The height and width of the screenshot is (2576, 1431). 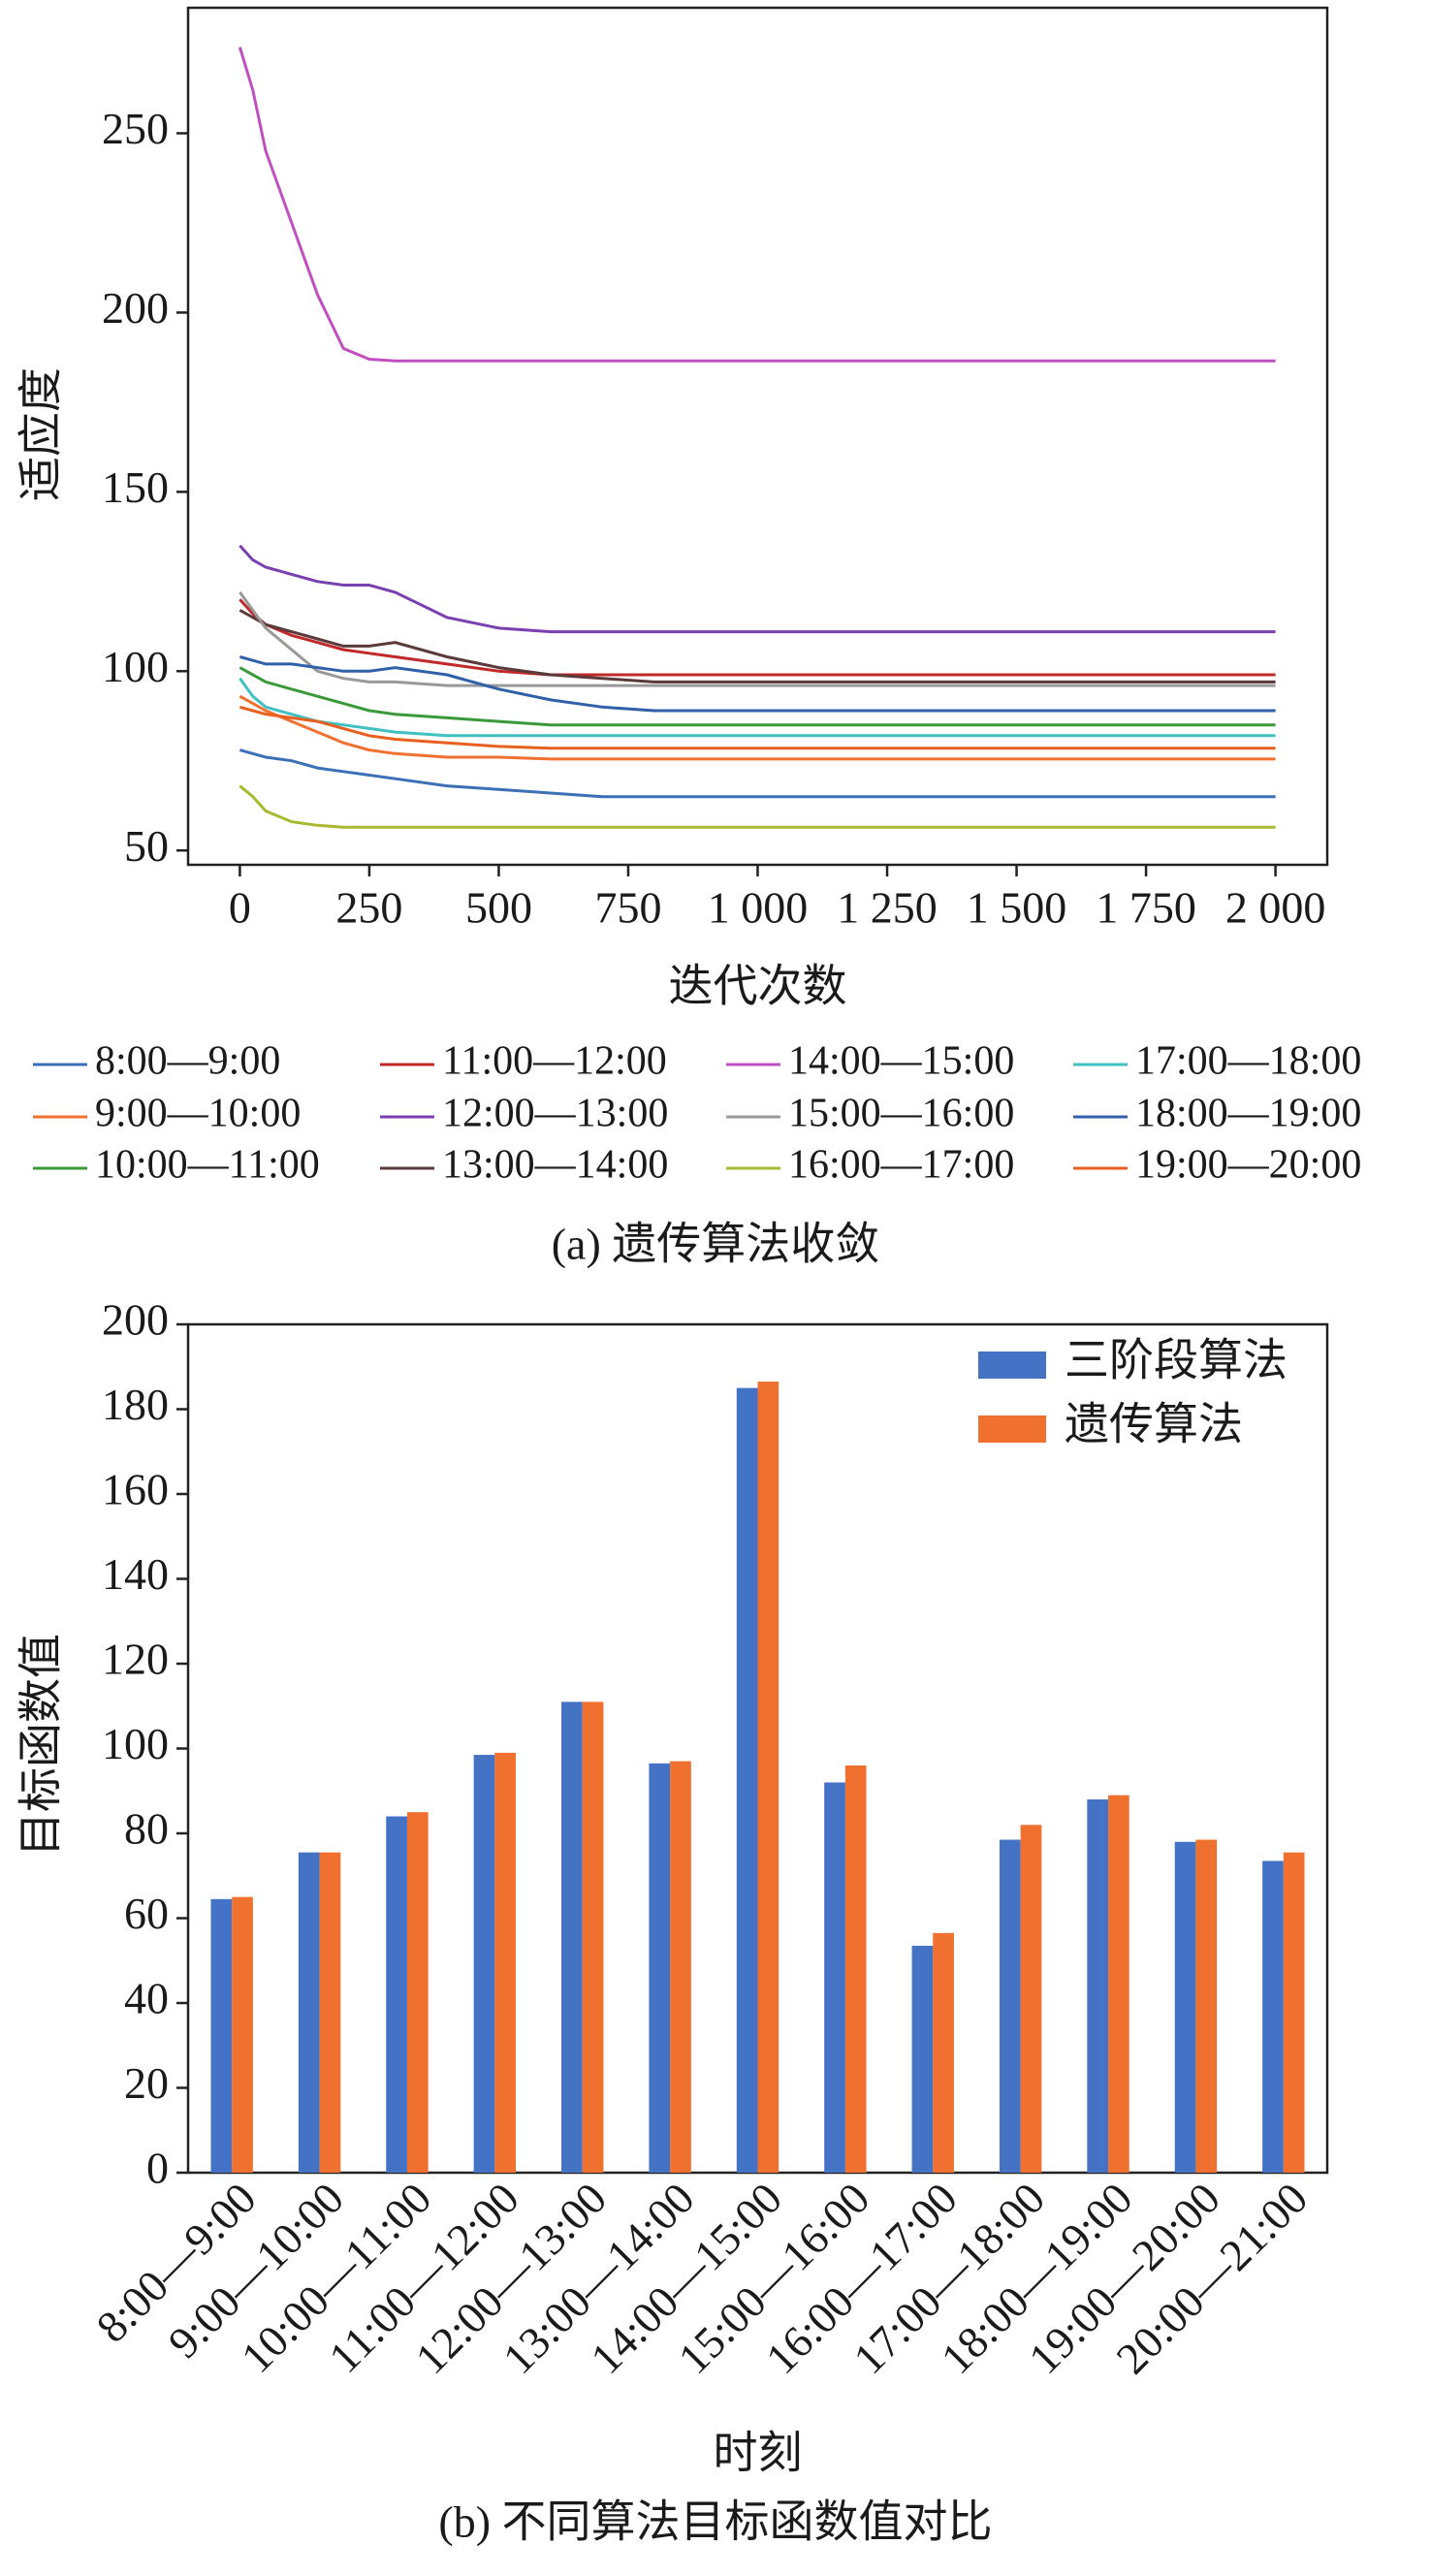 I want to click on legend-label: 11:00—12:00, so click(x=554, y=1061).